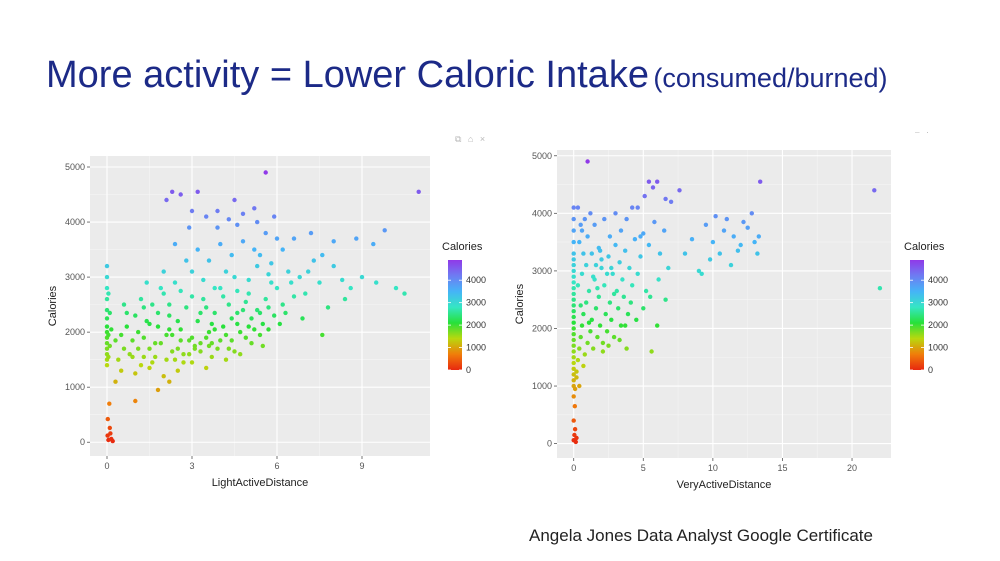 The height and width of the screenshot is (561, 1000). Describe the element at coordinates (276, 466) in the screenshot. I see `x-tick-label: 6` at that location.